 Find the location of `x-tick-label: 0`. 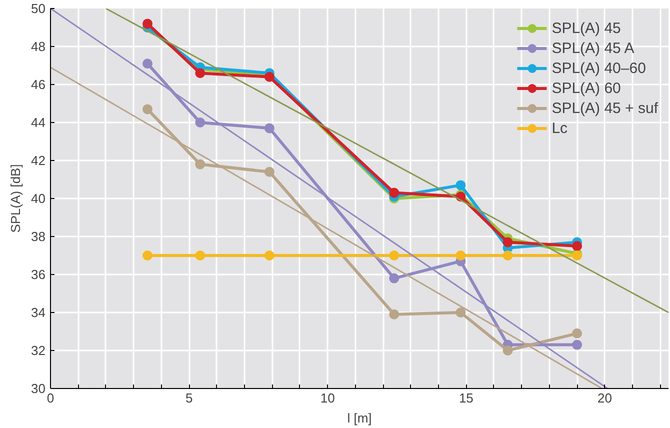

x-tick-label: 0 is located at coordinates (50, 398).